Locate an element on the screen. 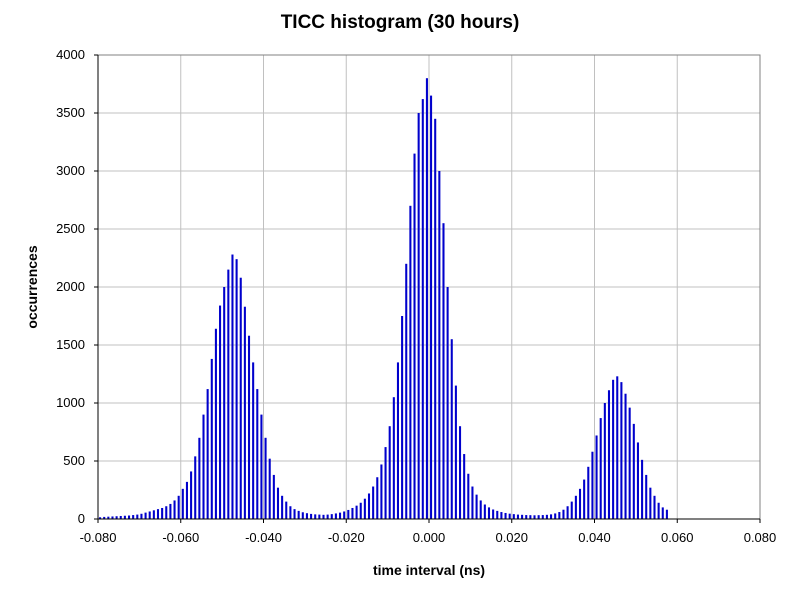 This screenshot has width=800, height=600. x-tick-label: -0.080 is located at coordinates (98, 537).